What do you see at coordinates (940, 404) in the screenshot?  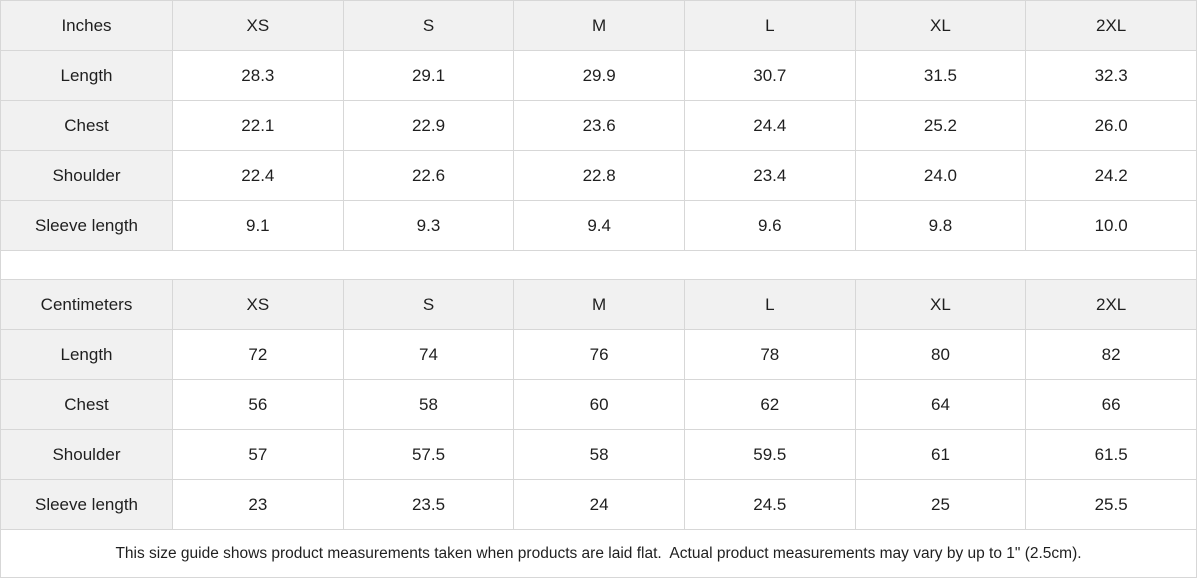 I see `measurement-cell: 64` at bounding box center [940, 404].